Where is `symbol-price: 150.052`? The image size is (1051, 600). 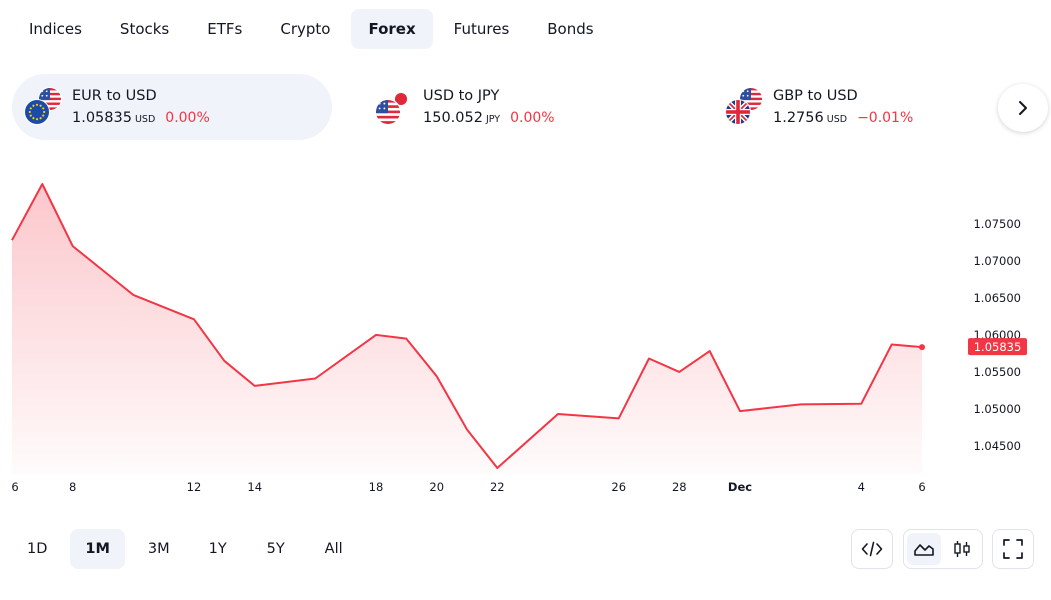 symbol-price: 150.052 is located at coordinates (453, 118).